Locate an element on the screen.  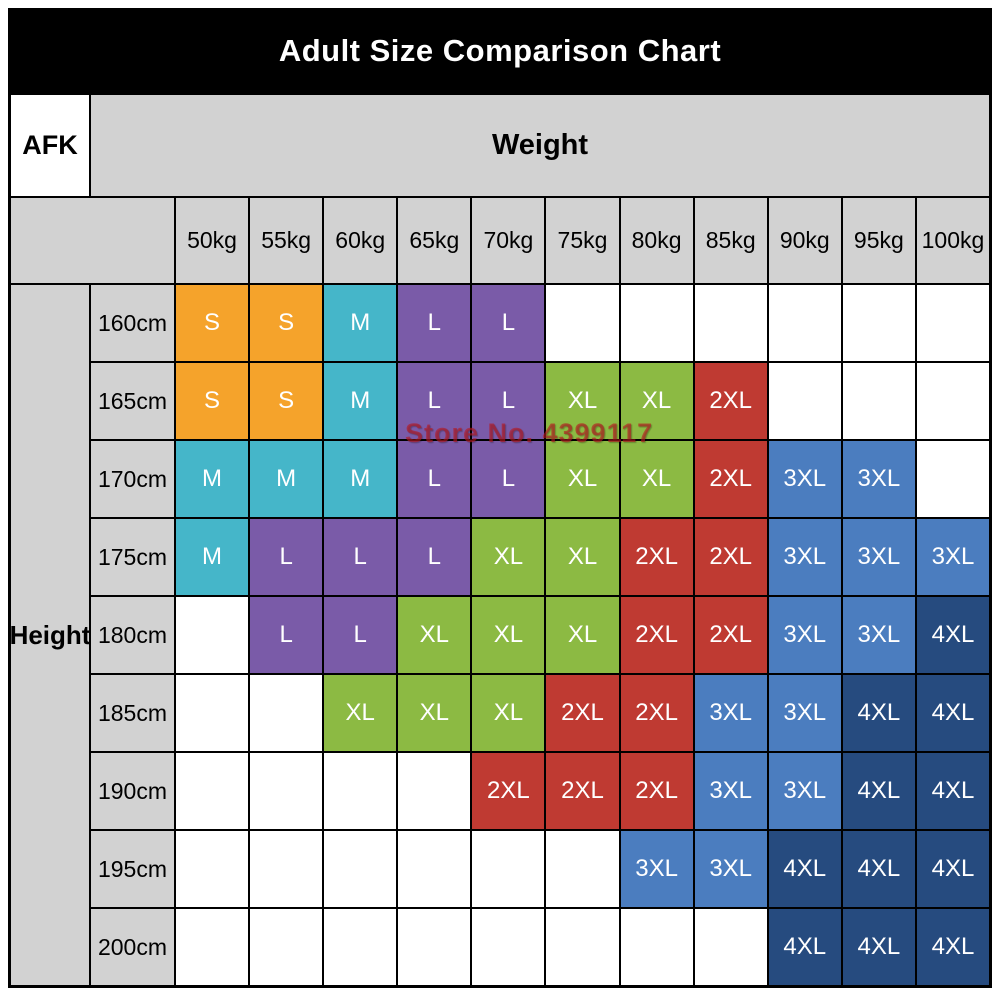
chart-title-bar: Adult Size Comparison Chart is located at coordinates (500, 51).